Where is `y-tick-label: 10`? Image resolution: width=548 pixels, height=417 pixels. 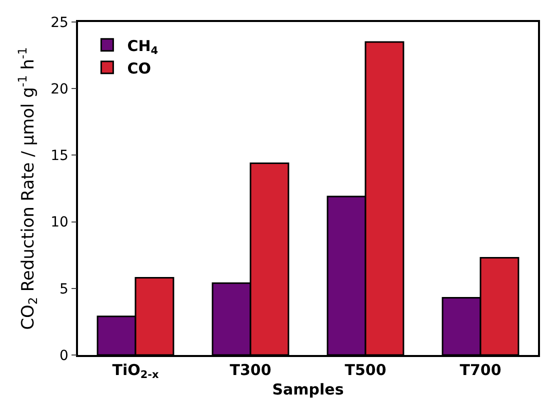 y-tick-label: 10 is located at coordinates (59, 222).